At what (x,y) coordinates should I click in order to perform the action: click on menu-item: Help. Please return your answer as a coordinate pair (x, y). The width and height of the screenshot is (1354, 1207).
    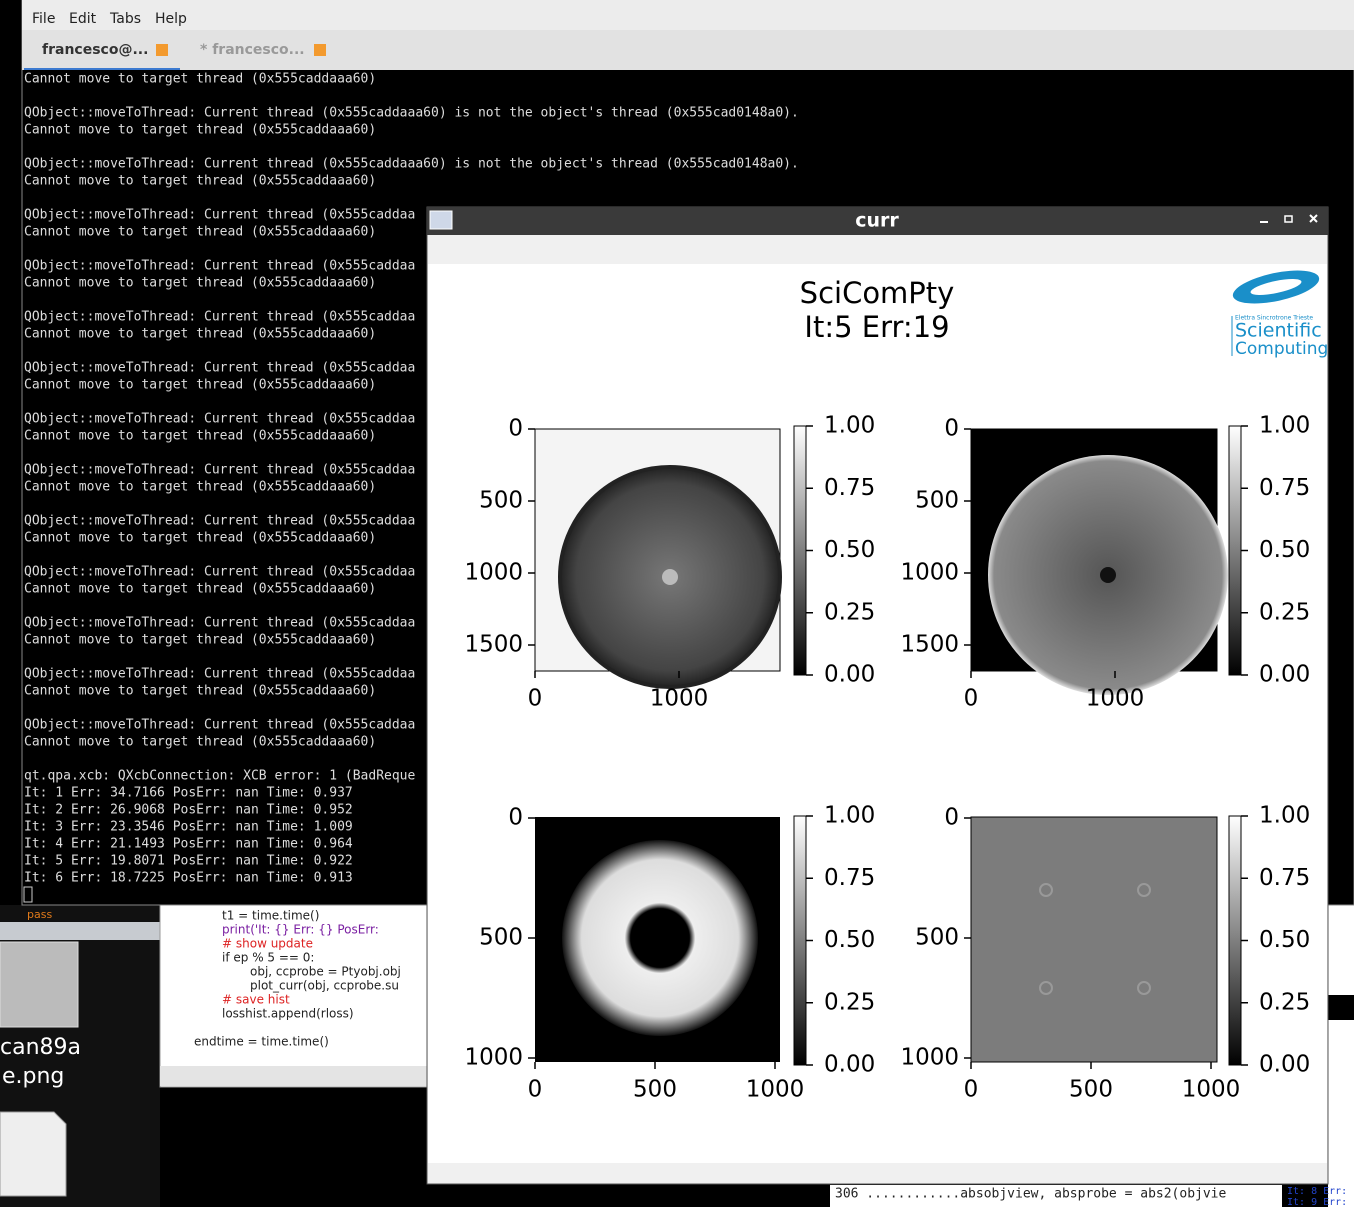
    Looking at the image, I should click on (171, 19).